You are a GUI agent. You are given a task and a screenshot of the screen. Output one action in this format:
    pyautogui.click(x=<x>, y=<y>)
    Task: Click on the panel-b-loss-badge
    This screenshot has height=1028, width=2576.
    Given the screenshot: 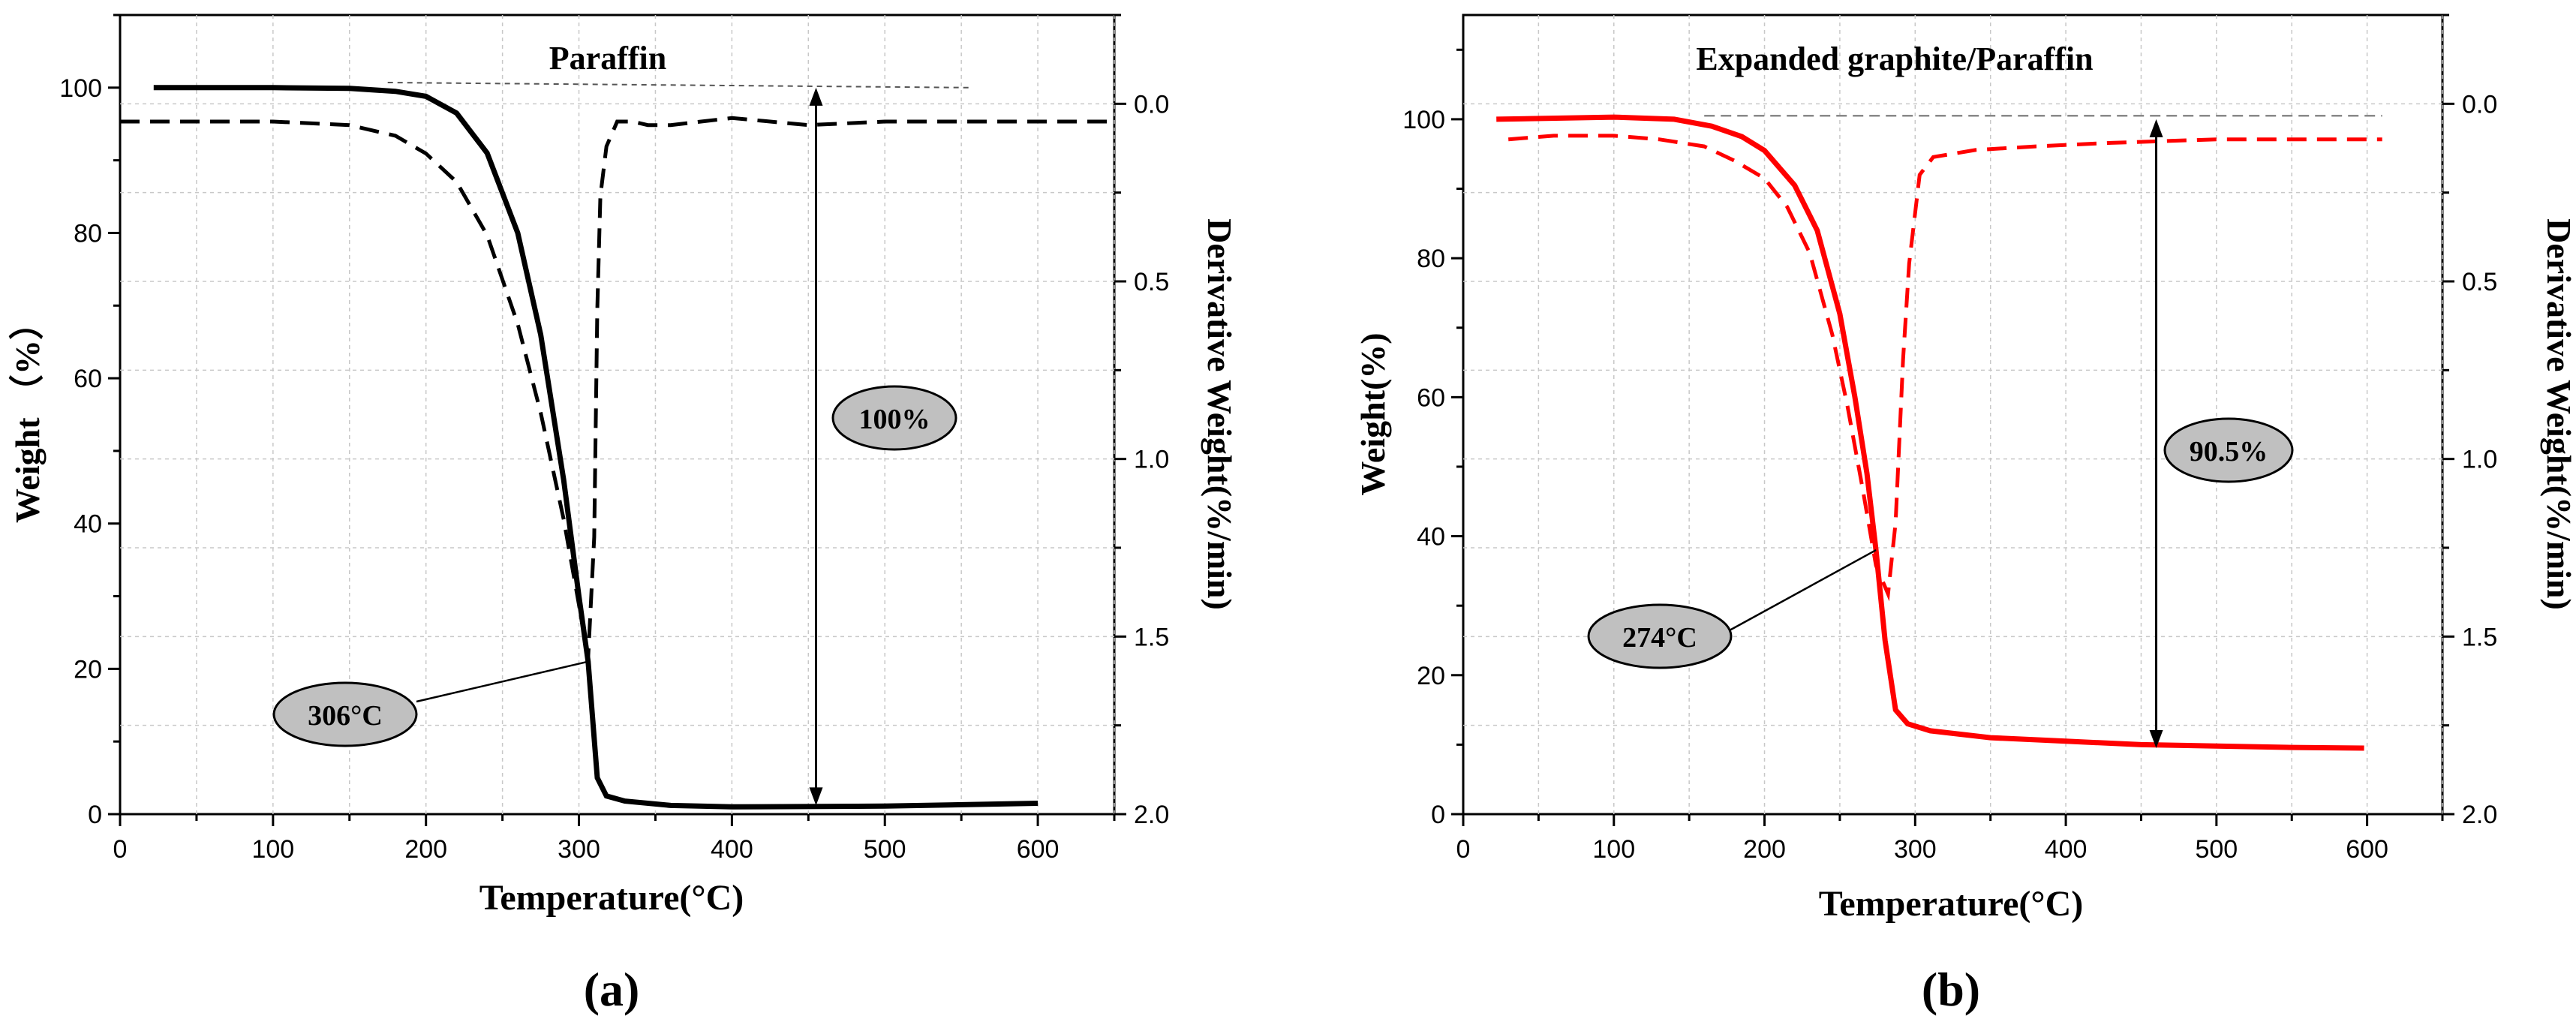 What is the action you would take?
    pyautogui.click(x=2228, y=450)
    